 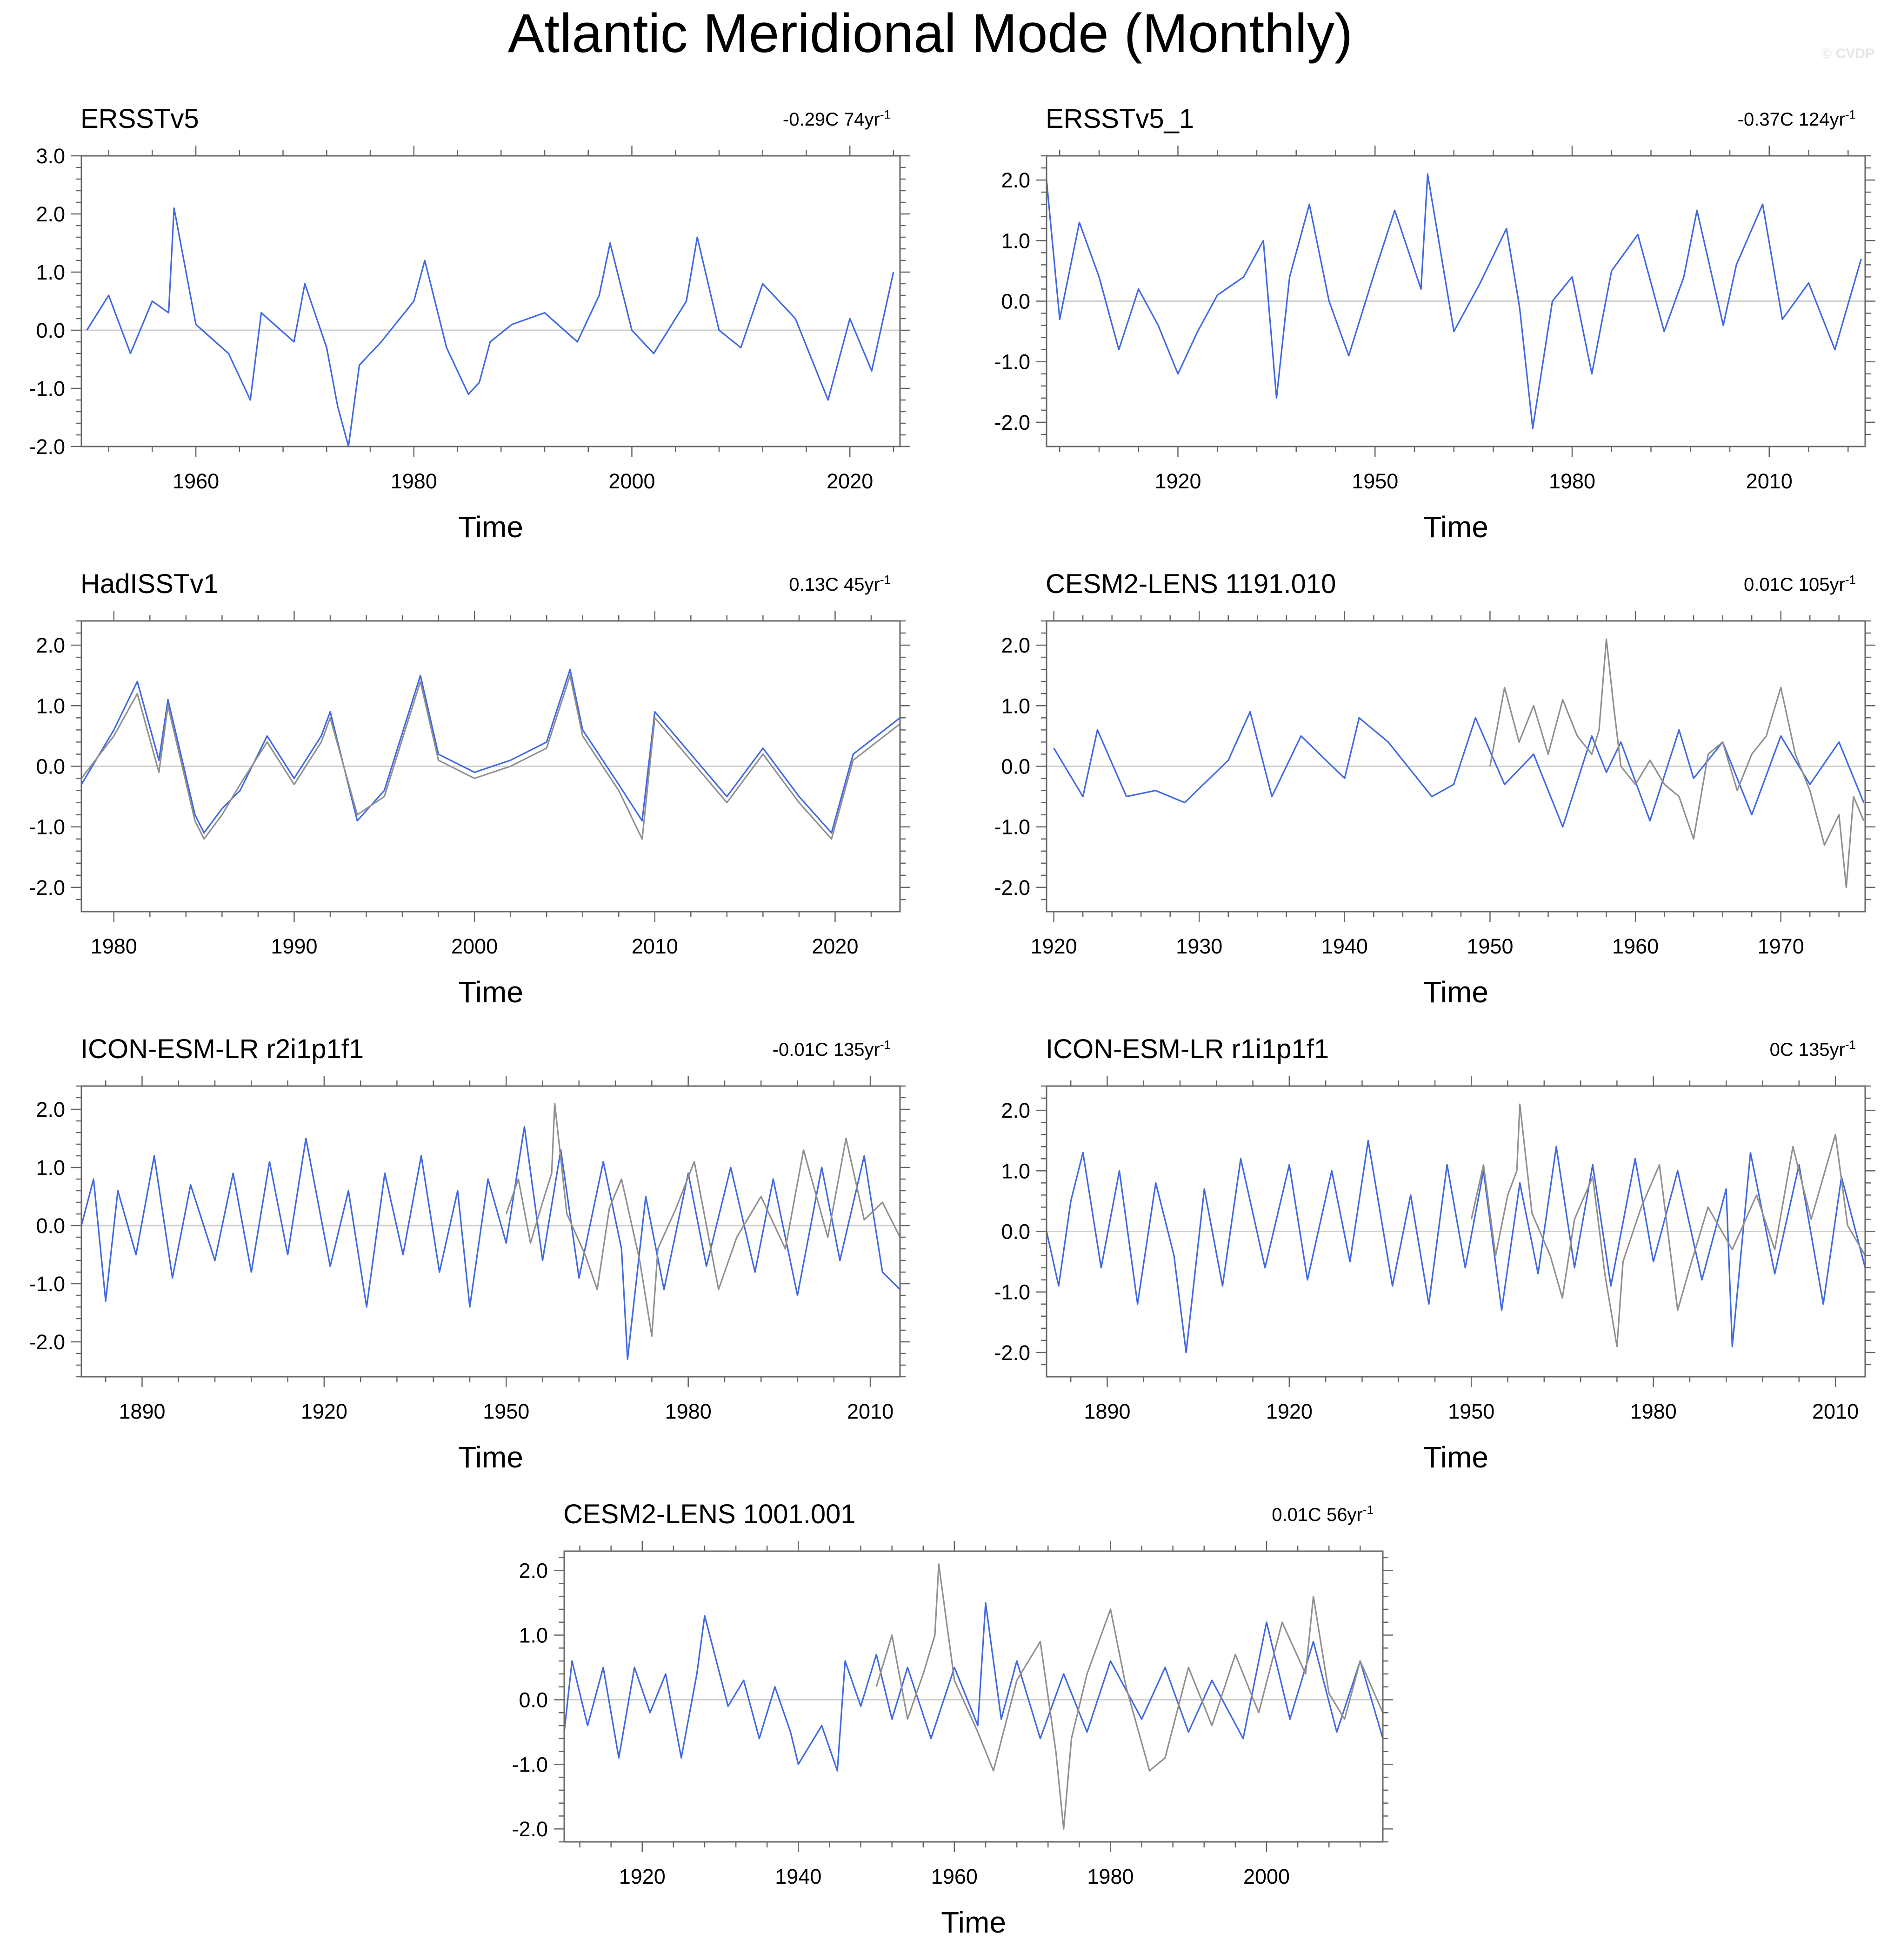 I want to click on trend-label: -0.29C 74yr-1, so click(x=837, y=118).